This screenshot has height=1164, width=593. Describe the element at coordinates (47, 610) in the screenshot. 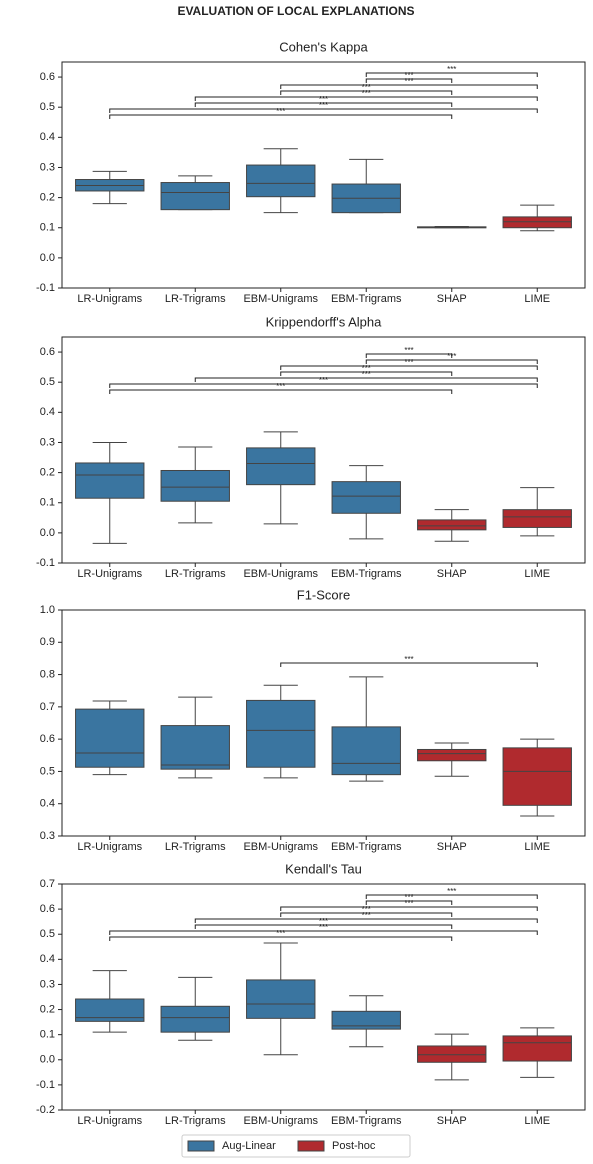

I see `y-tick-label: 1.0` at that location.